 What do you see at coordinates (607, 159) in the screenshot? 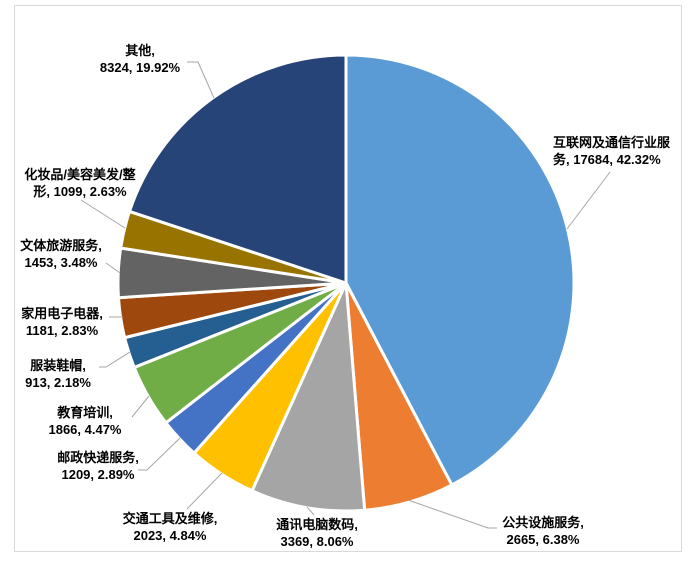
I see `slice-label-line: 务, 17684, 42.32%` at bounding box center [607, 159].